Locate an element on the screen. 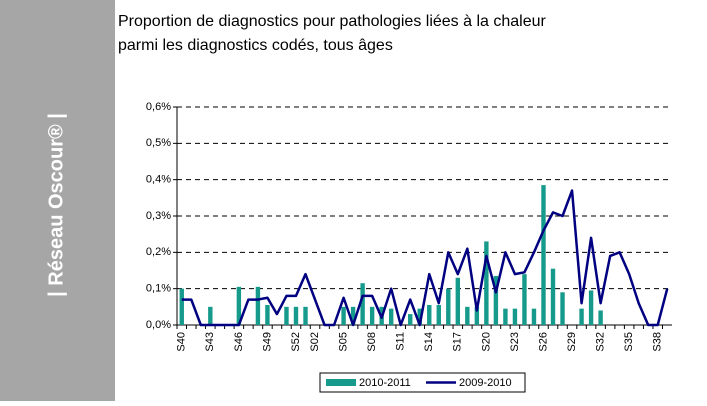 Image resolution: width=707 pixels, height=406 pixels. x-tick-label: S49 is located at coordinates (267, 342).